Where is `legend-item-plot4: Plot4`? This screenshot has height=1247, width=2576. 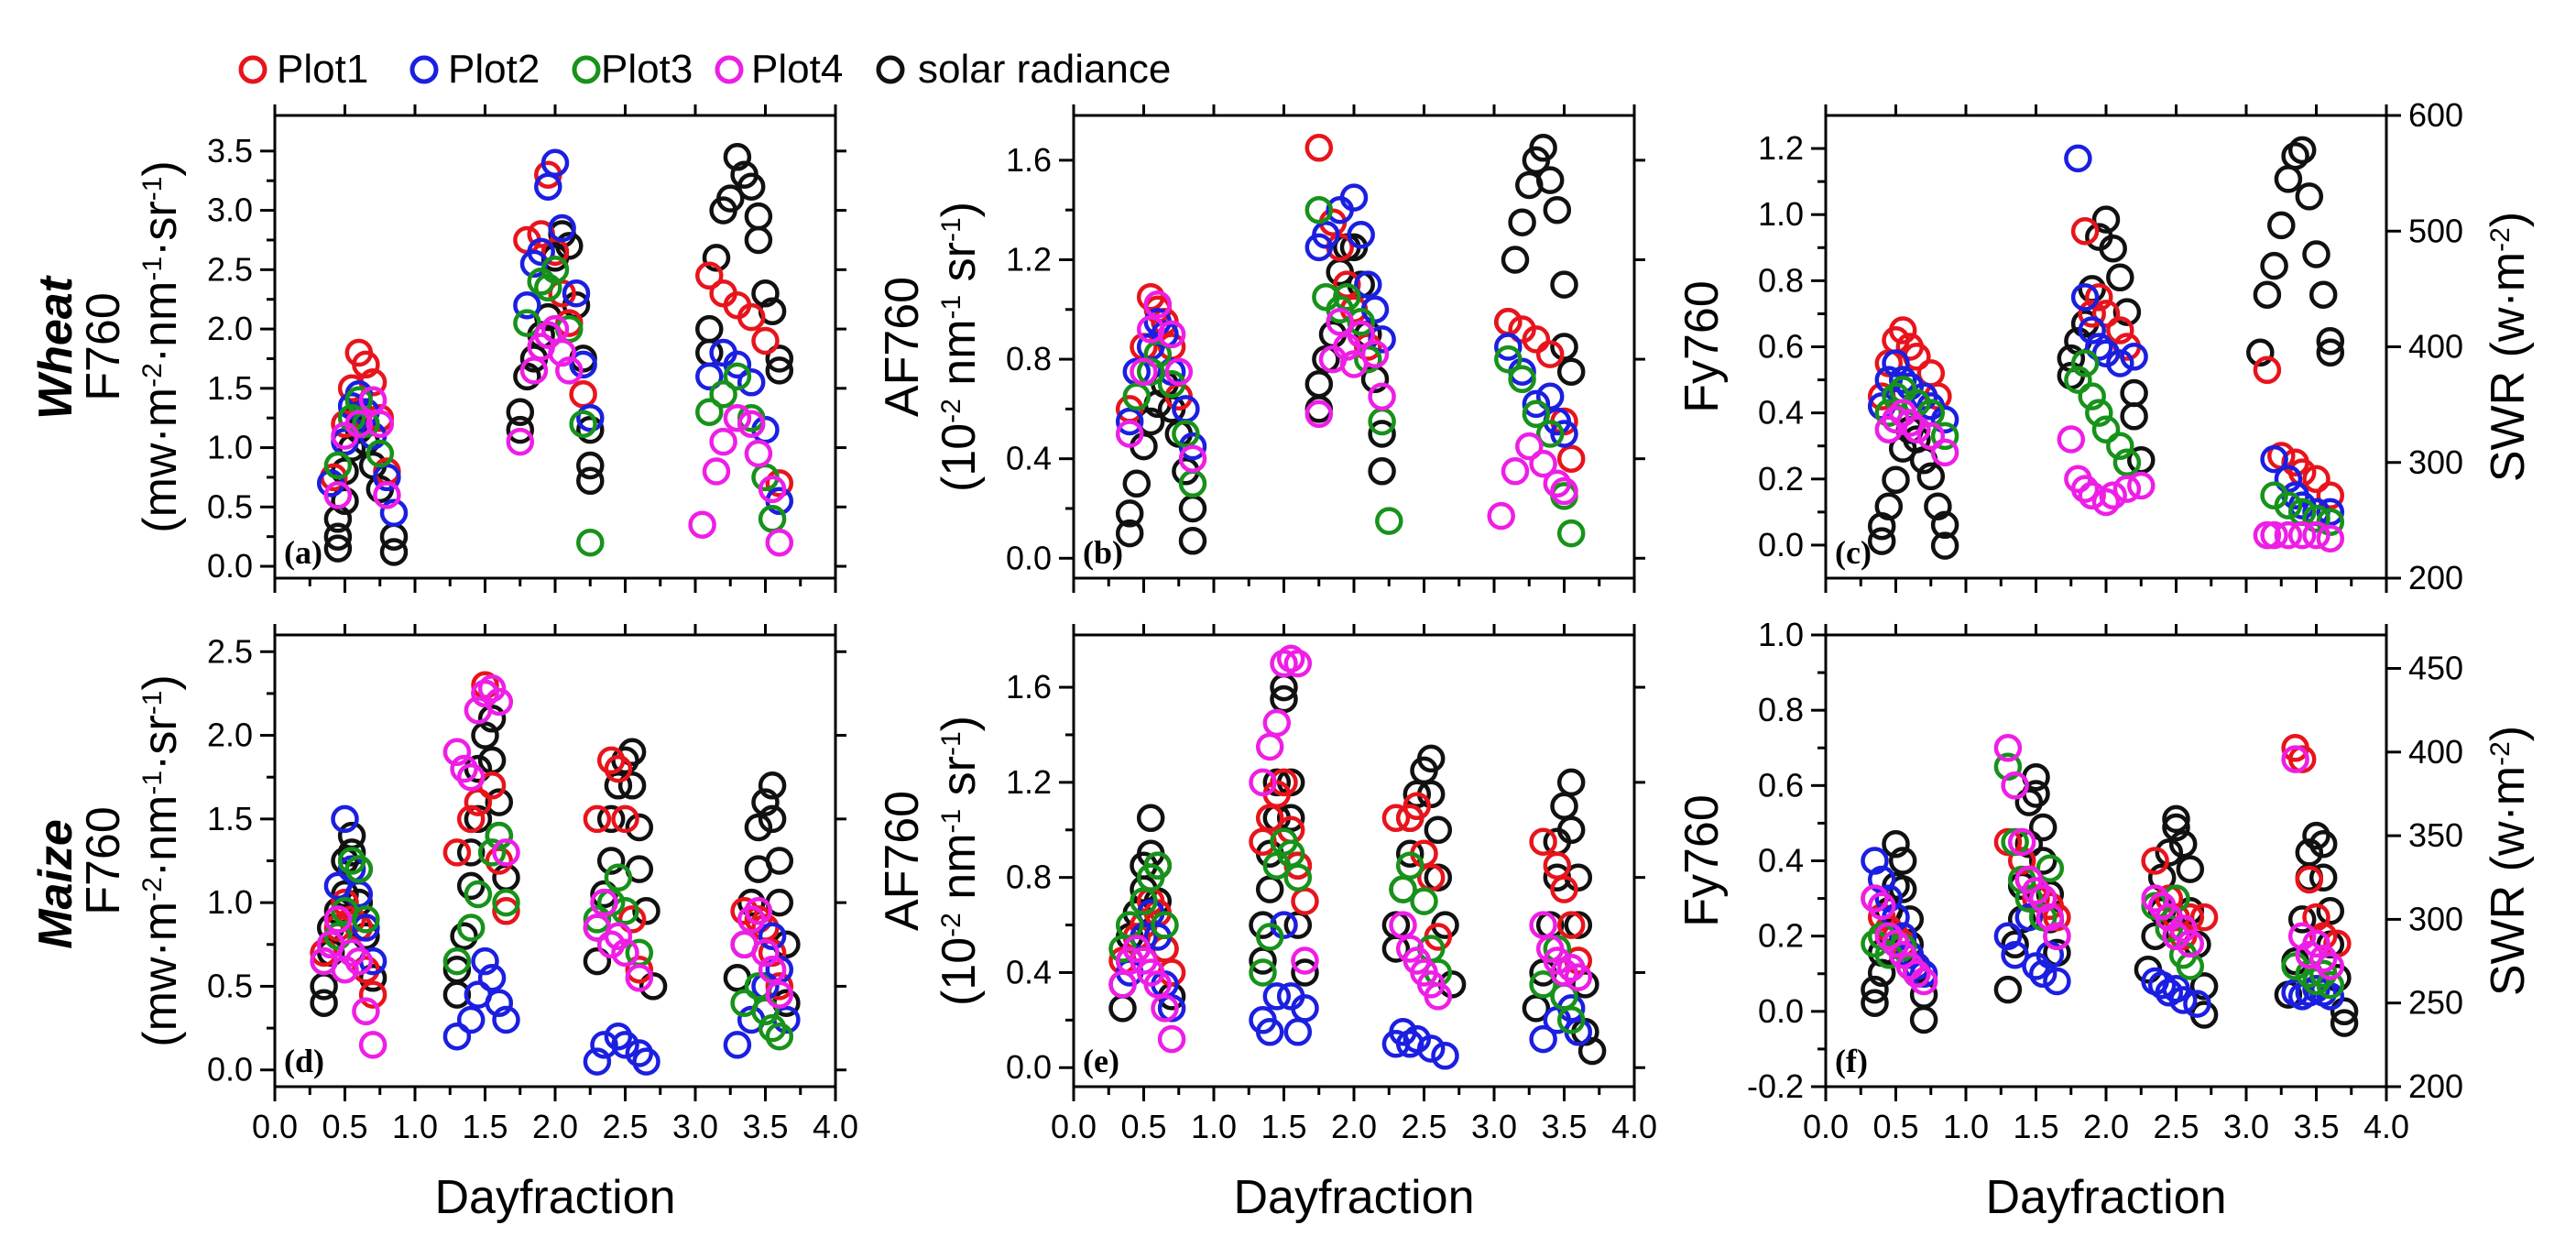 legend-item-plot4: Plot4 is located at coordinates (779, 69).